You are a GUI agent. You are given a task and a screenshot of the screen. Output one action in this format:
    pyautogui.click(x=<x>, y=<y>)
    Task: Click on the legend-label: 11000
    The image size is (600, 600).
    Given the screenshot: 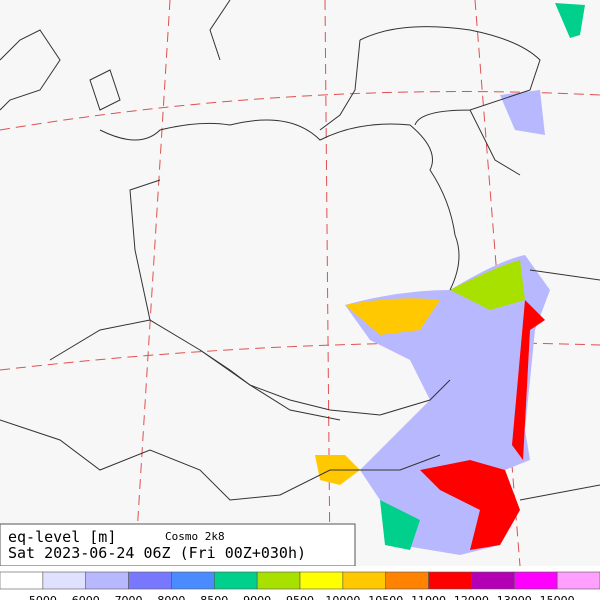 What is the action you would take?
    pyautogui.click(x=428, y=597)
    